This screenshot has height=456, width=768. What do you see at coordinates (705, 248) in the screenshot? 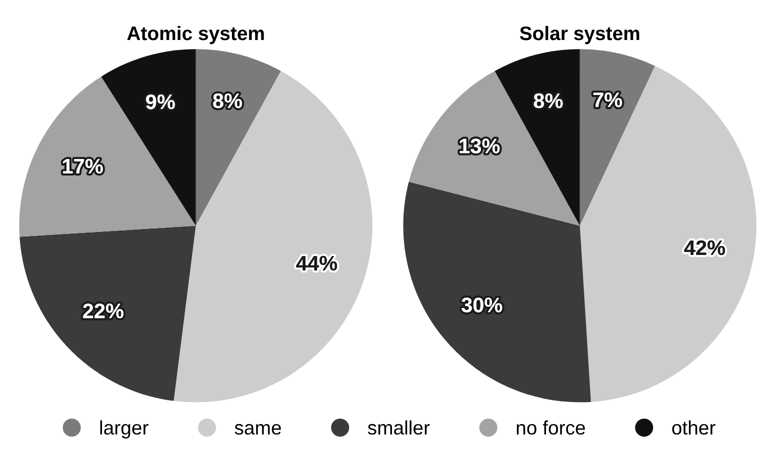
I see `data-label: 42%` at bounding box center [705, 248].